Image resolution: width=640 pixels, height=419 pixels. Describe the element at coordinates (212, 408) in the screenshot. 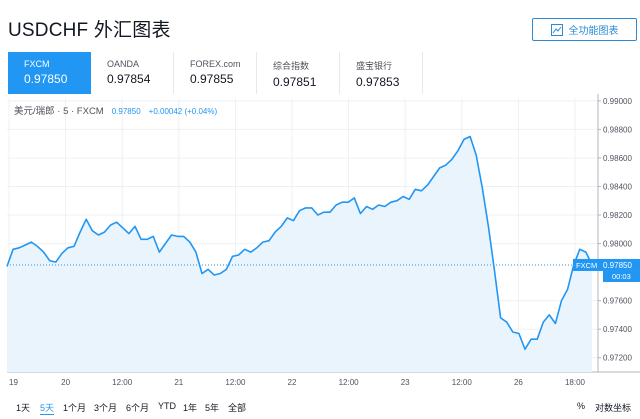

I see `range-5y: 5年` at that location.